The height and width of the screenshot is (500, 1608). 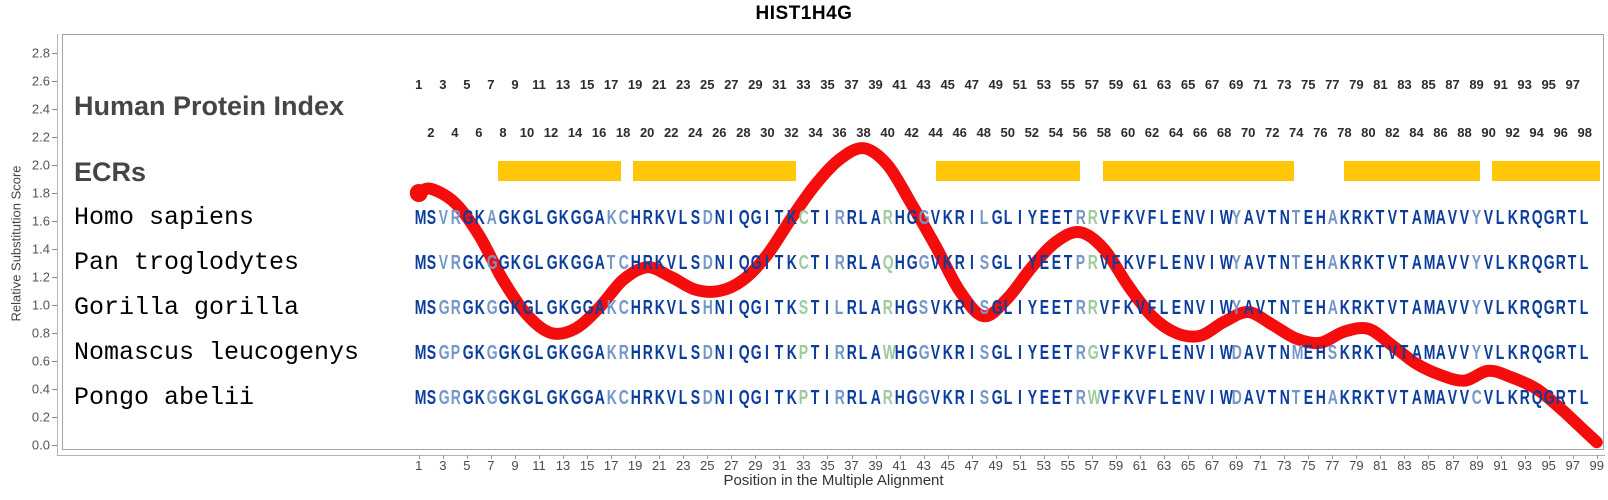 What do you see at coordinates (419, 465) in the screenshot?
I see `x-tick-label: 1` at bounding box center [419, 465].